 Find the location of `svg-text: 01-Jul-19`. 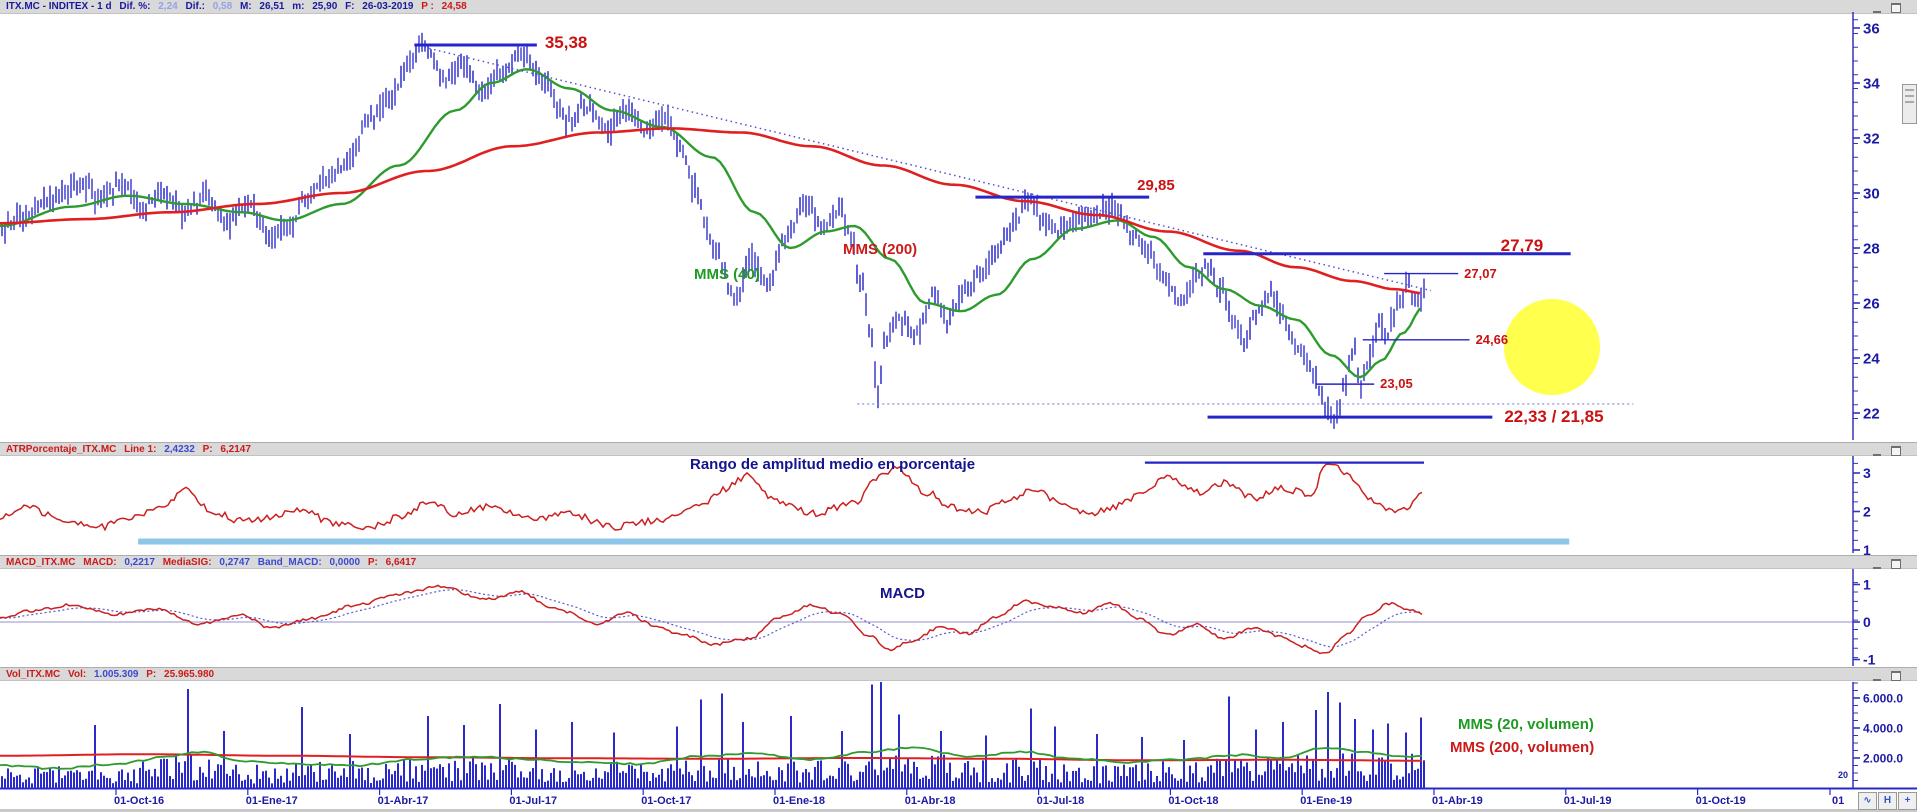

svg-text: 01-Jul-19 is located at coordinates (1588, 801).